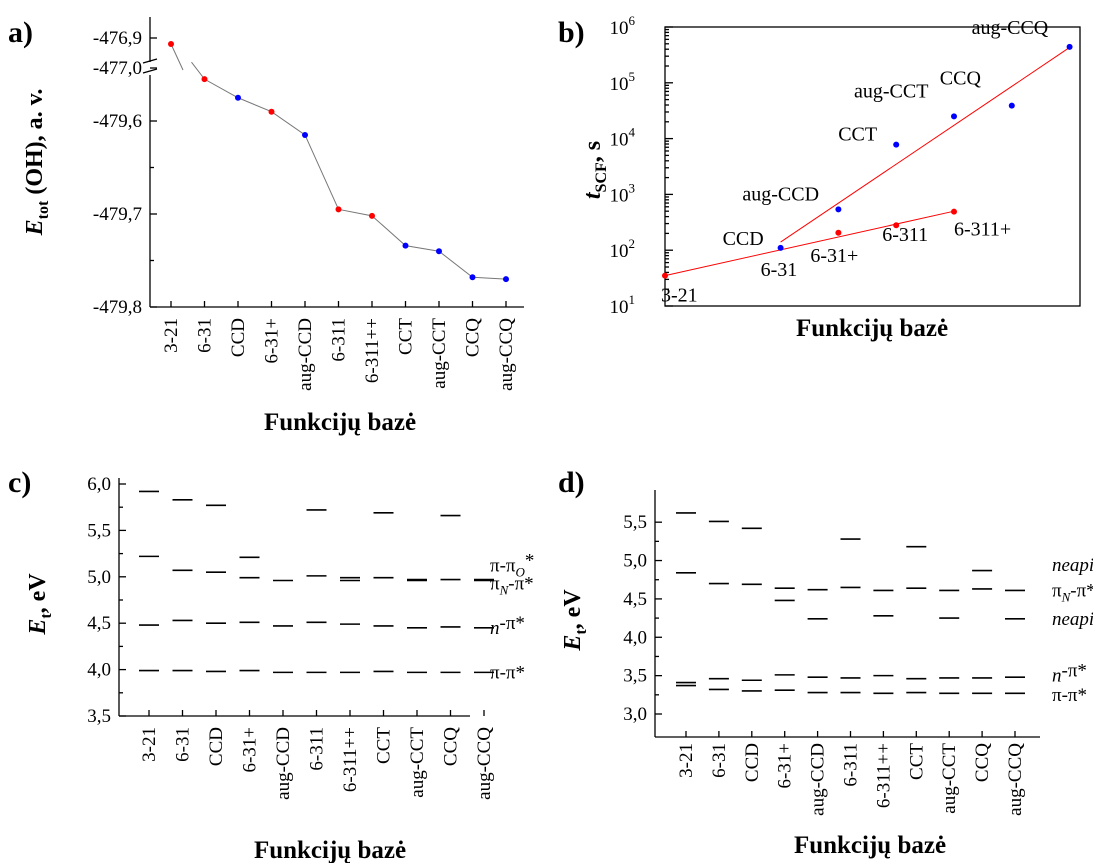 The height and width of the screenshot is (863, 1093). What do you see at coordinates (117, 38) in the screenshot?
I see `y-tick-label: -476,9` at bounding box center [117, 38].